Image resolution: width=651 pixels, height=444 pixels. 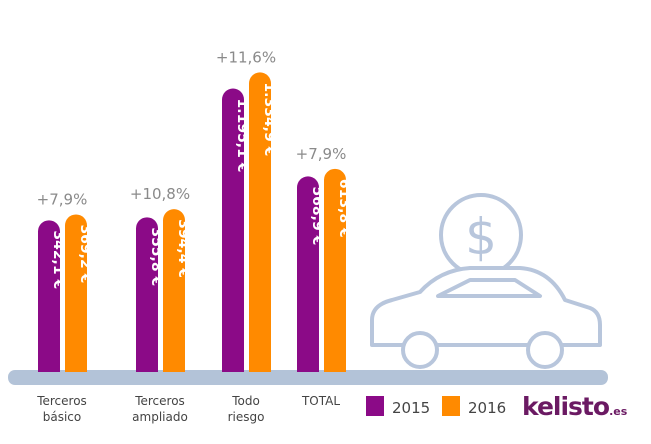 What do you see at coordinates (58, 259) in the screenshot?
I see `data-label: 342,1 €` at bounding box center [58, 259].